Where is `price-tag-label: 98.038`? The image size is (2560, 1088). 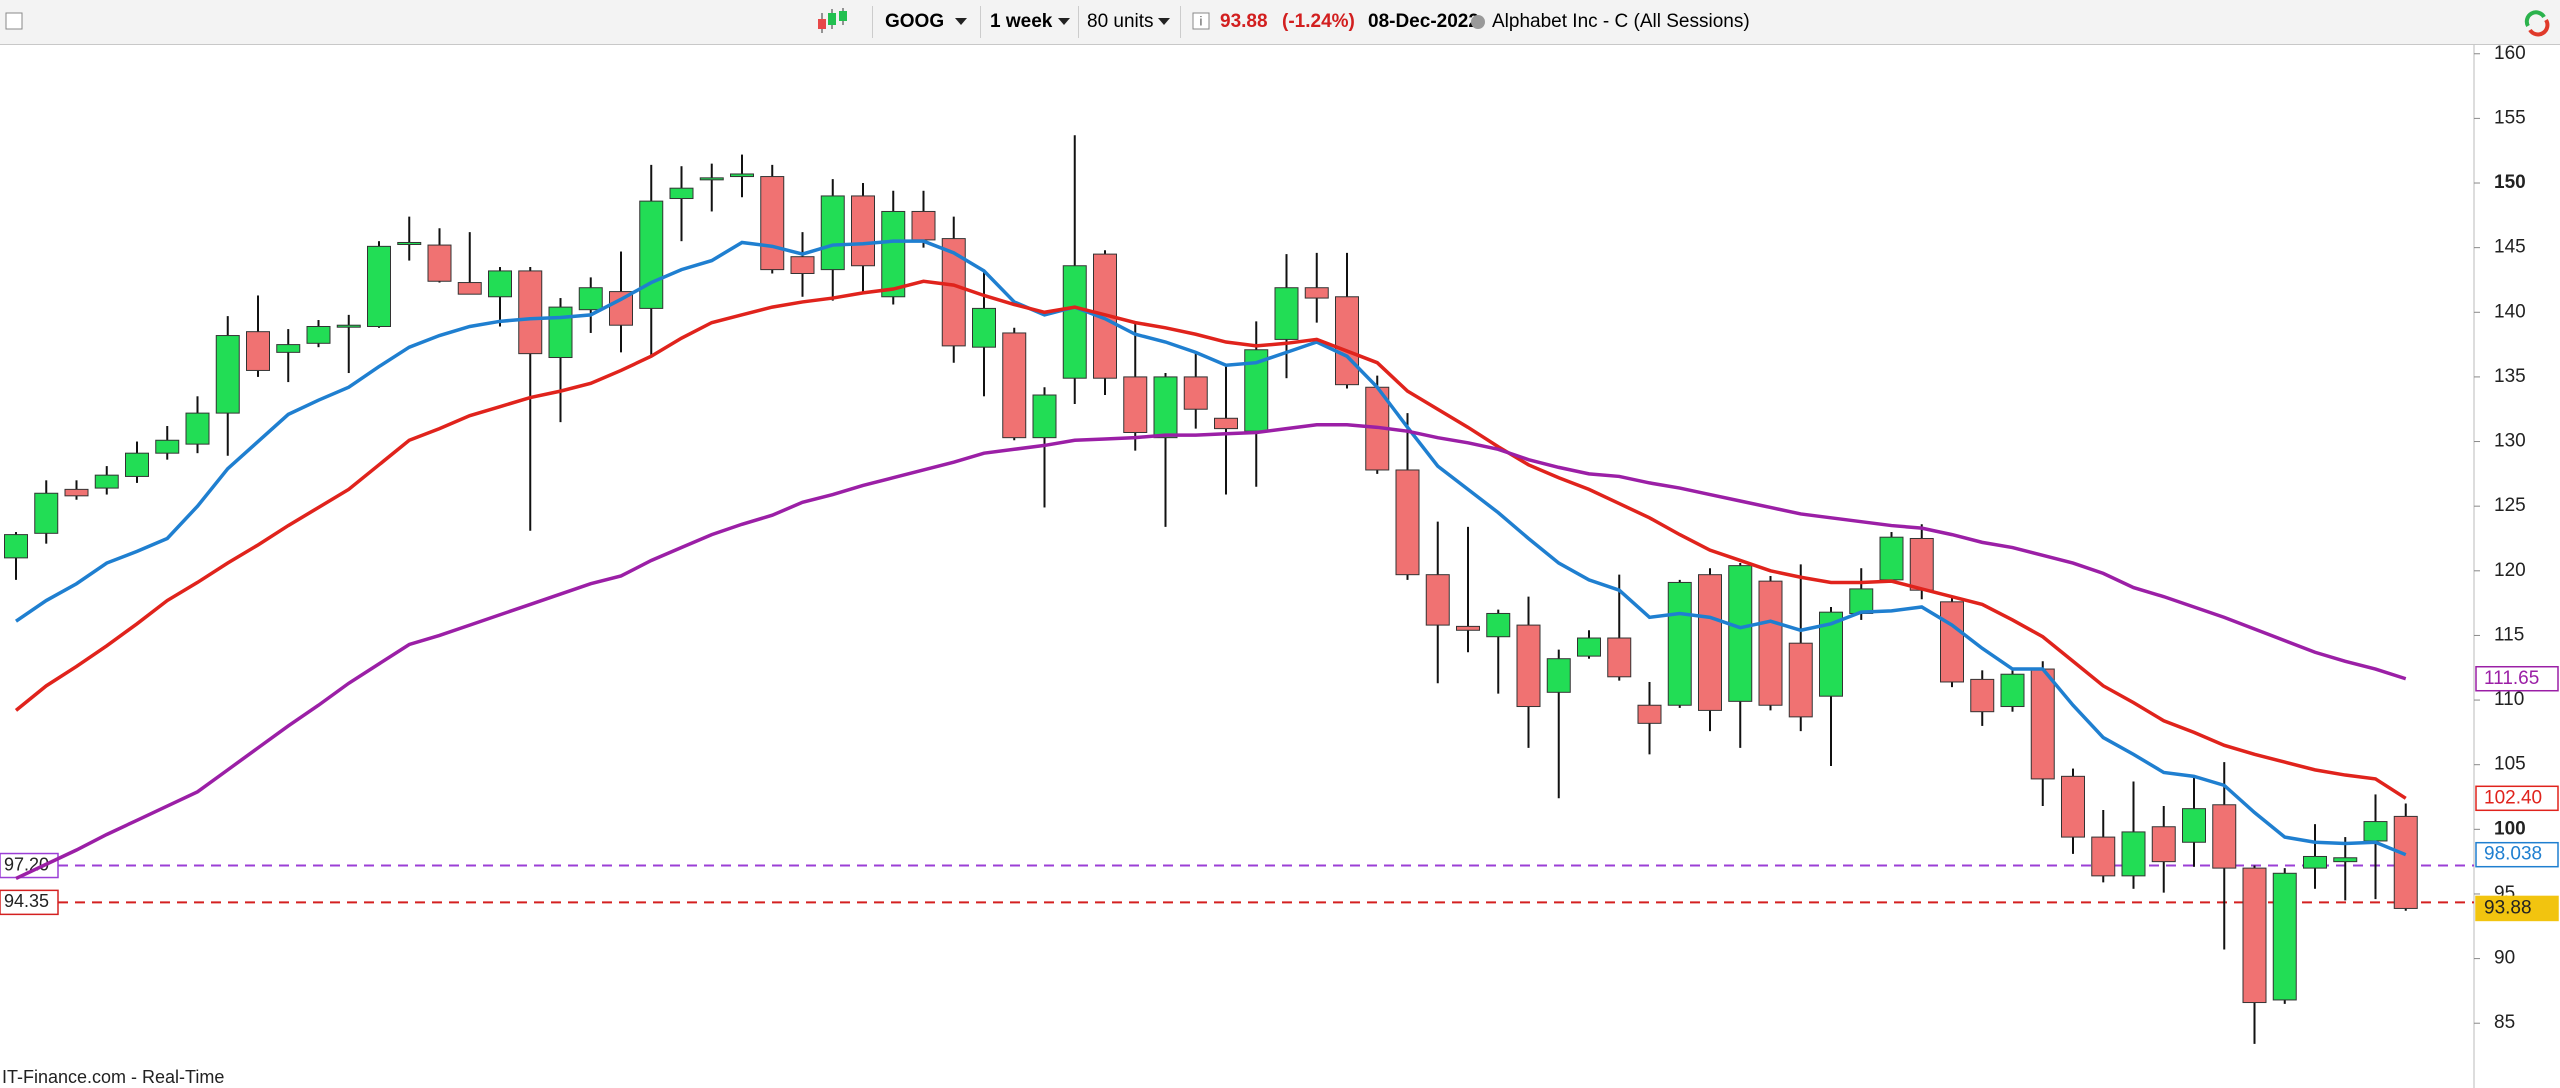
price-tag-label: 98.038 is located at coordinates (2513, 854).